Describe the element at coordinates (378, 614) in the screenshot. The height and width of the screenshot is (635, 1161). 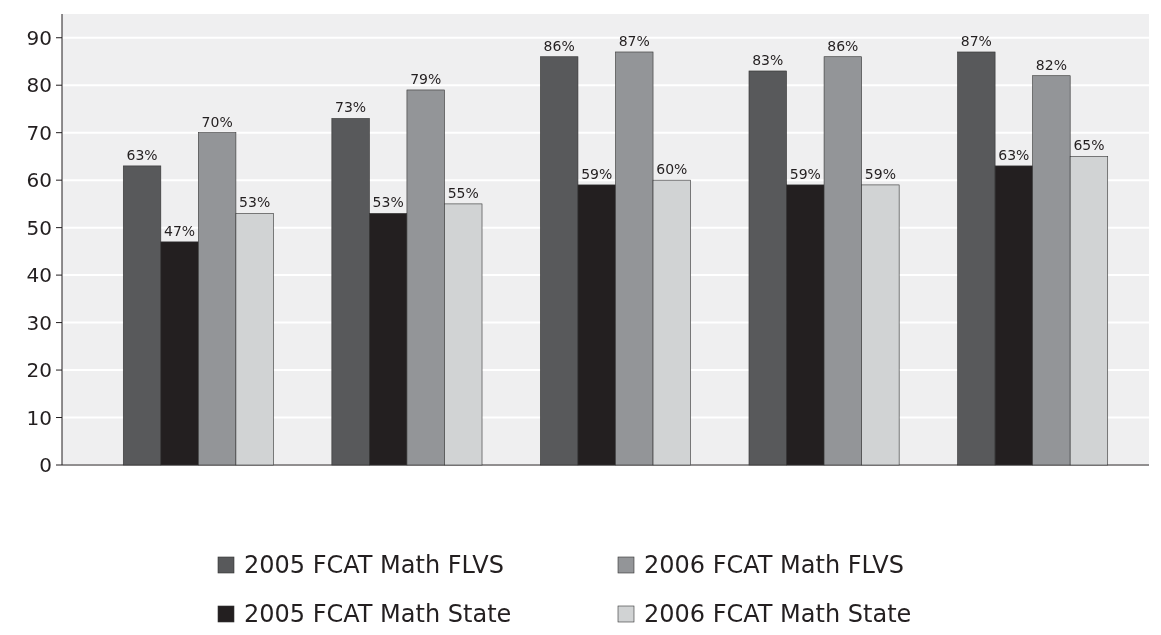
I see `legend-label: 2005 FCAT Math State` at that location.